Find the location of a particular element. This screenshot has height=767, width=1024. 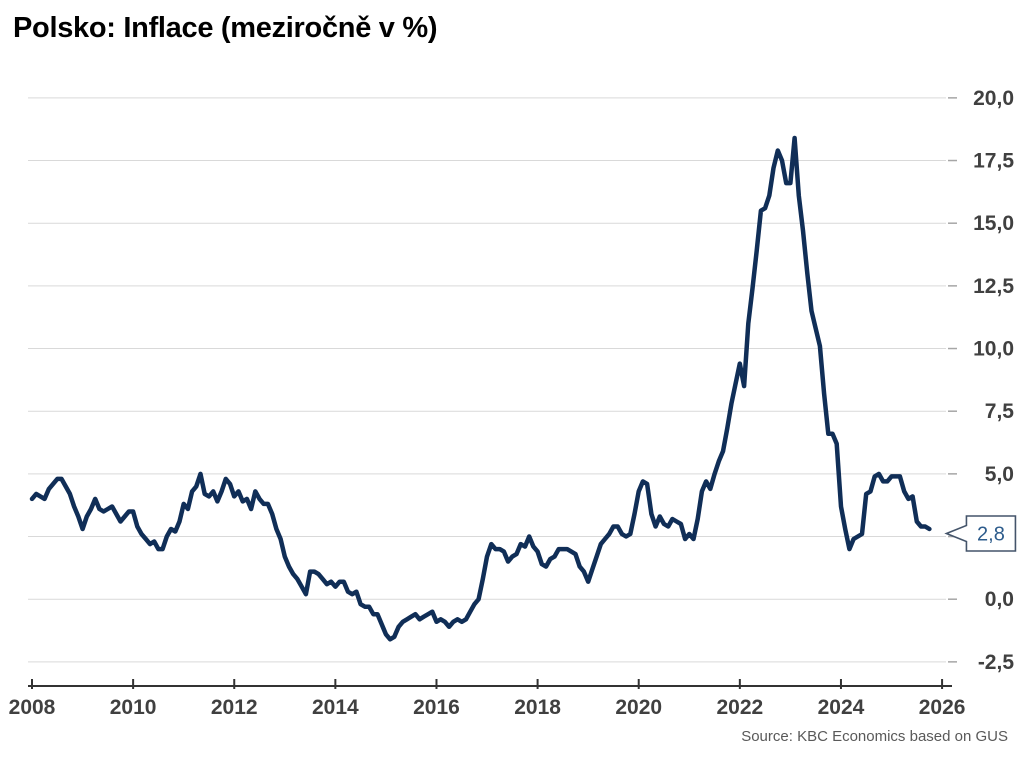

y-tick-label: 17,5 is located at coordinates (993, 161).